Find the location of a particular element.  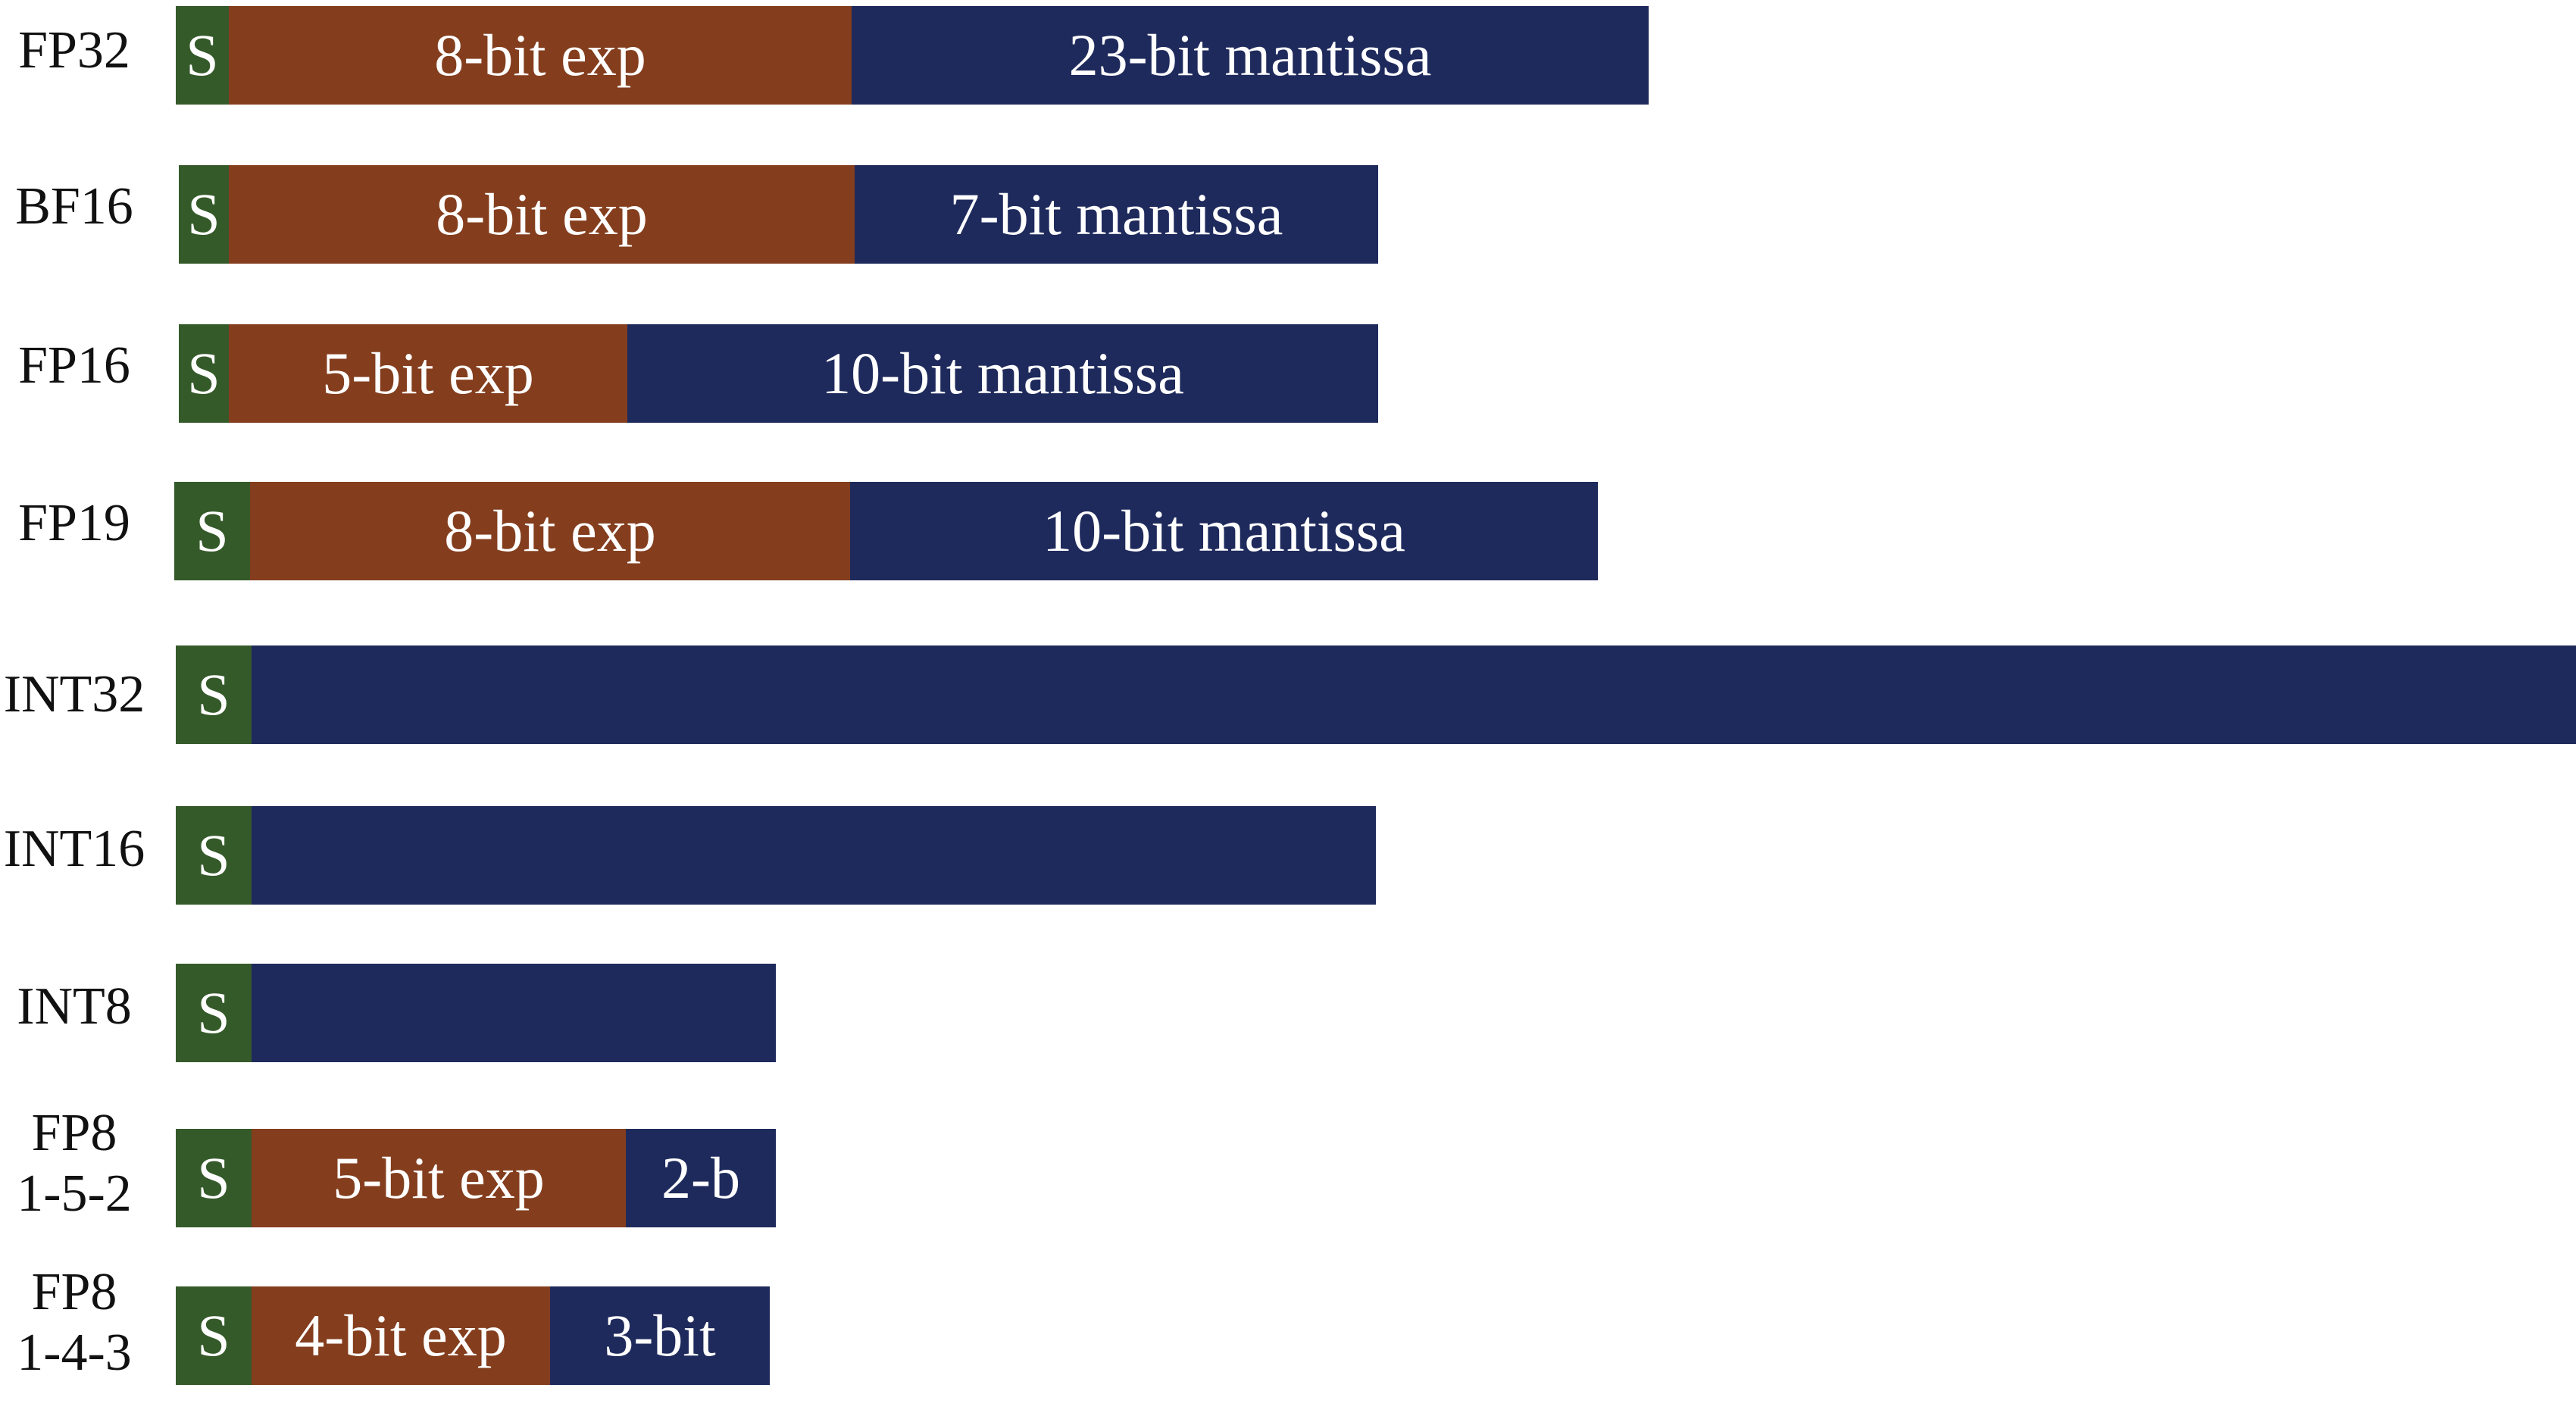

format-label-line: FP16 is located at coordinates (74, 365).